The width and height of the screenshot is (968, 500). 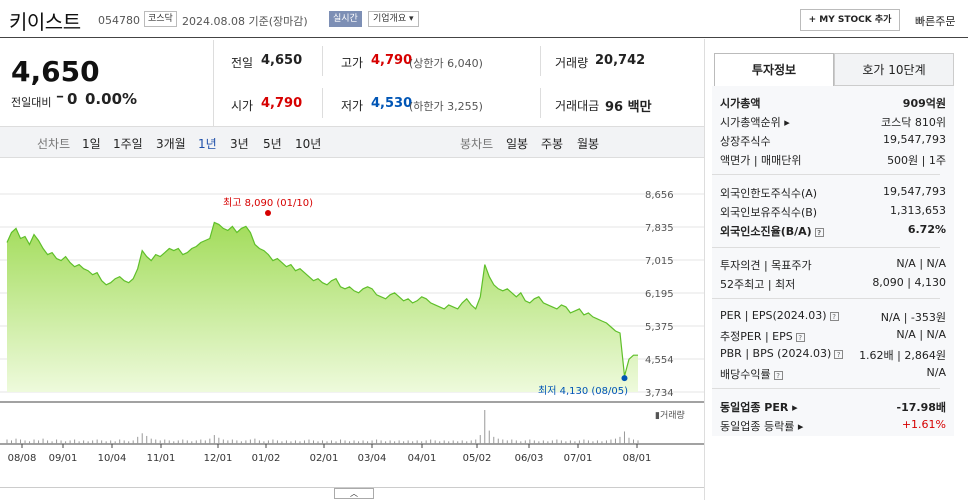 What do you see at coordinates (628, 107) in the screenshot?
I see `amount-value: 96 백만` at bounding box center [628, 107].